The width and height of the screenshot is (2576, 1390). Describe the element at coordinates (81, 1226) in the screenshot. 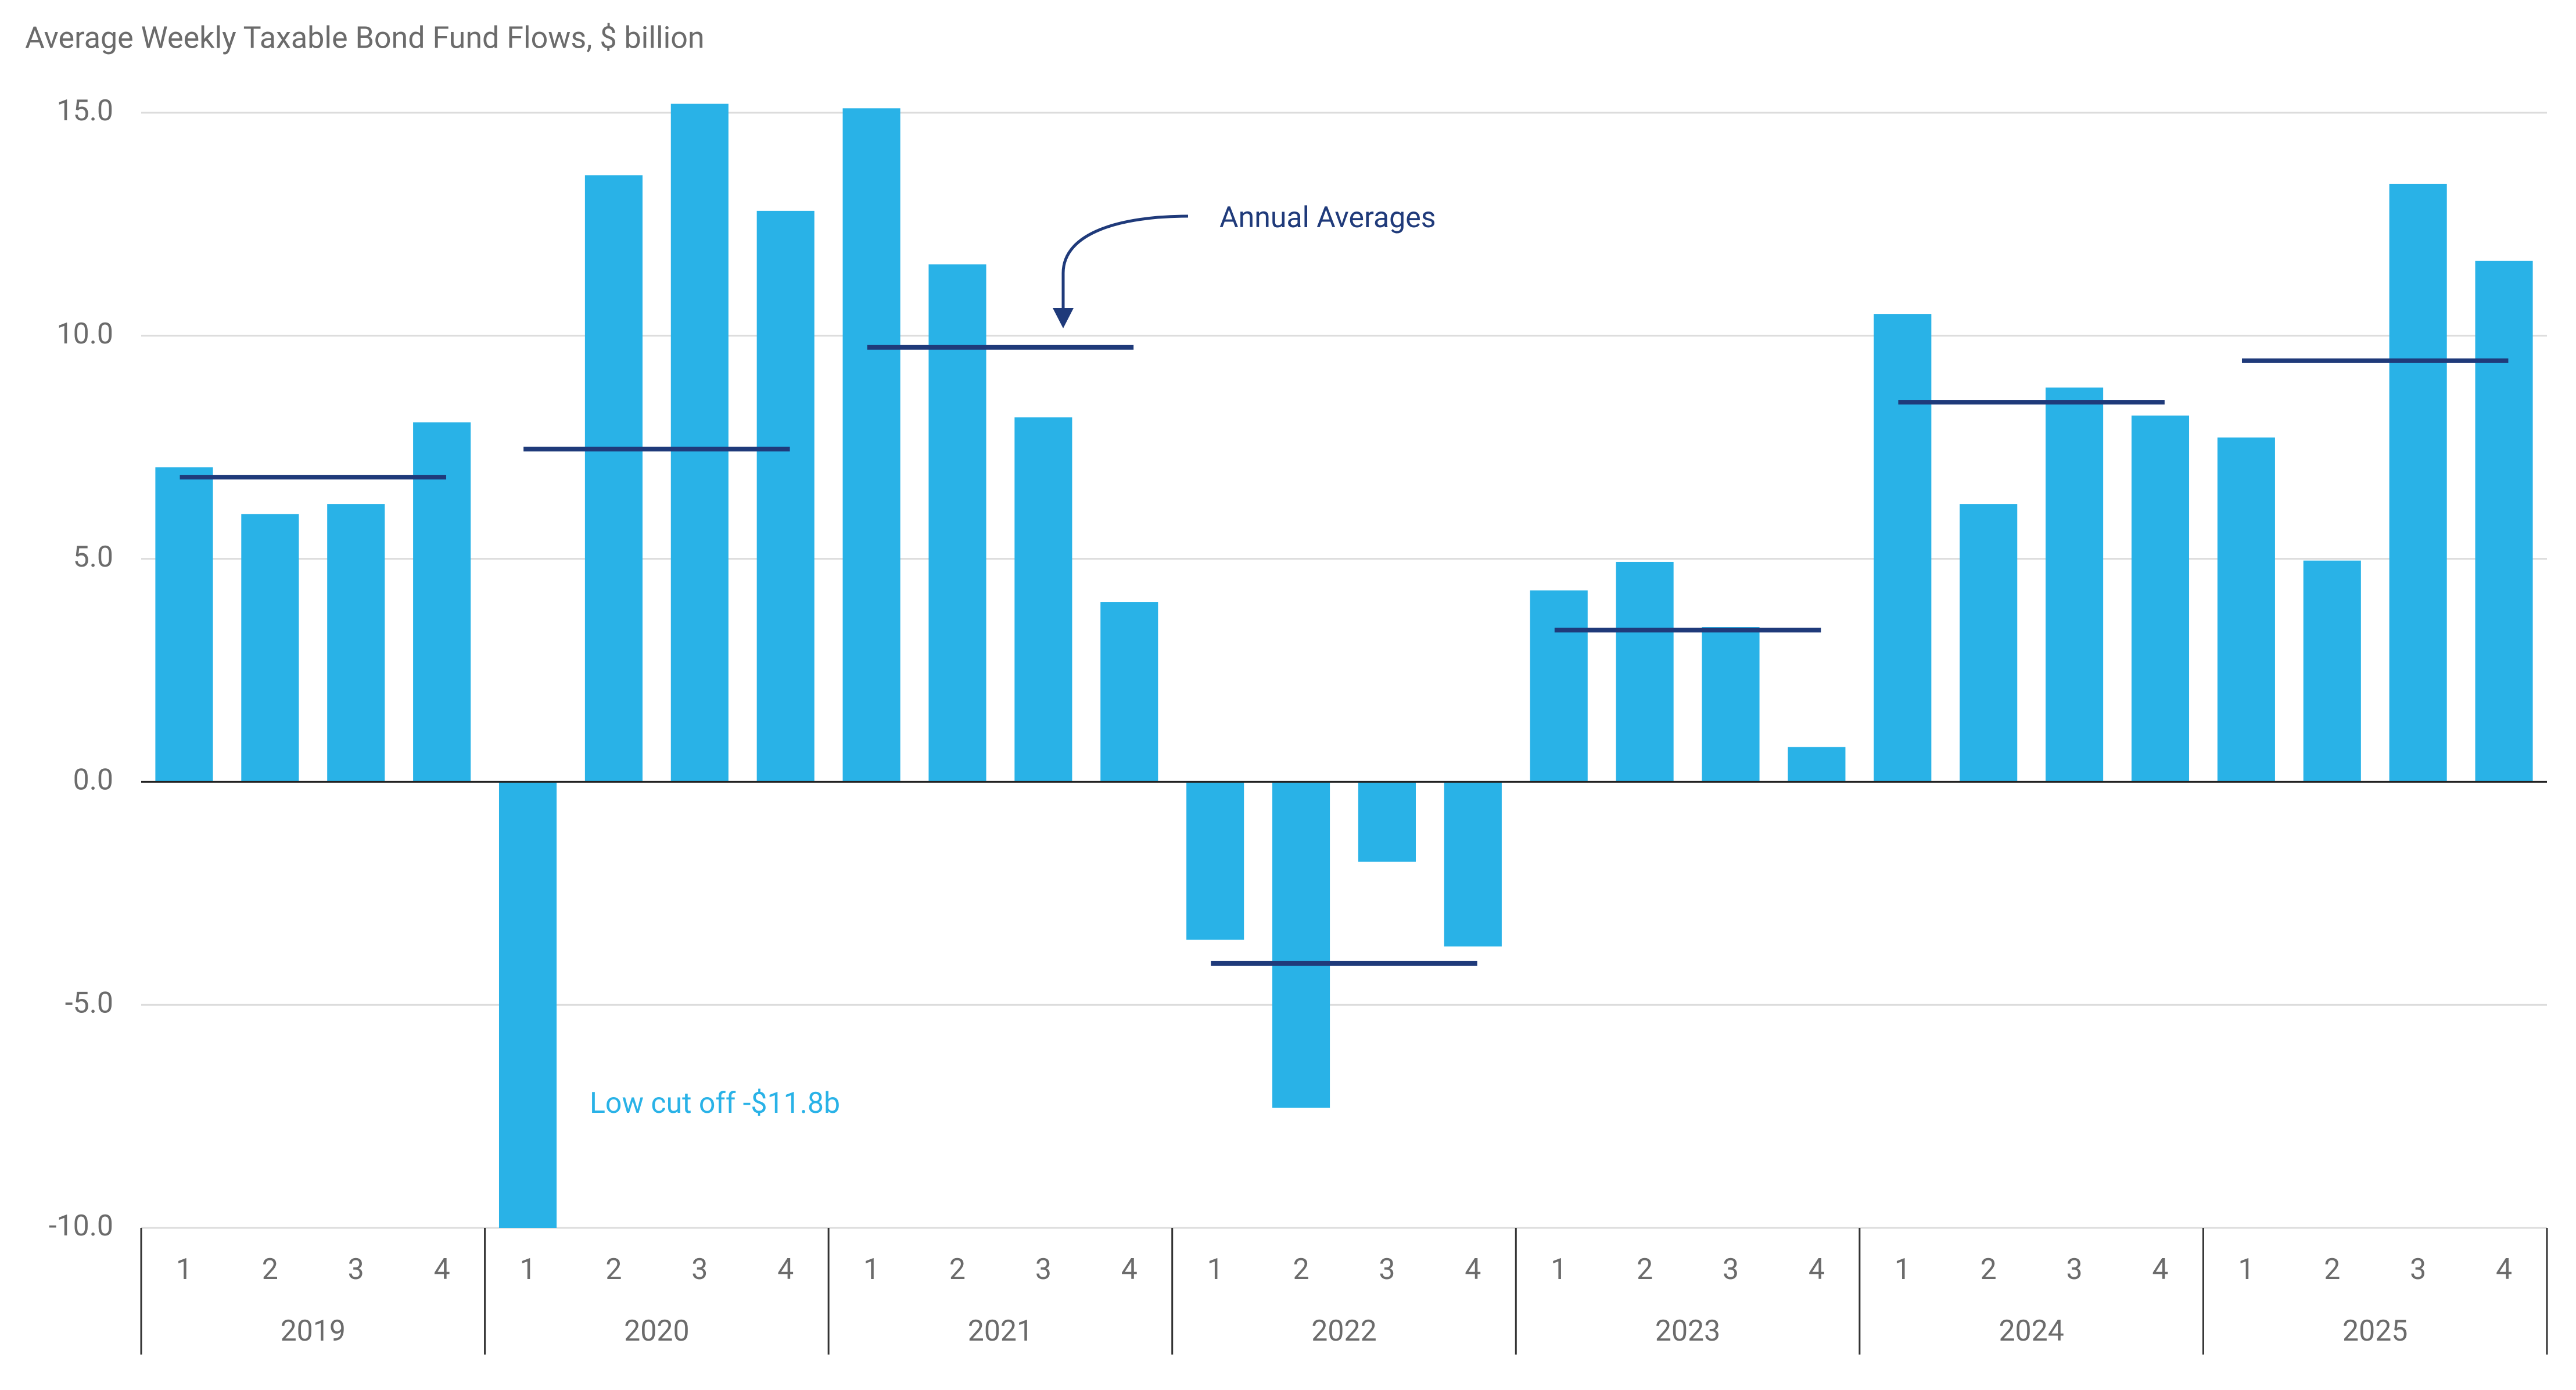

I see `y-tick-label: -10.0` at that location.